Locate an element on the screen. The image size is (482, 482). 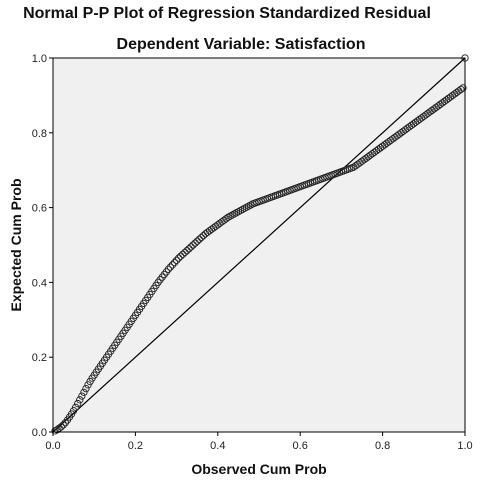
y-tick-label: 0.8 is located at coordinates (39, 134).